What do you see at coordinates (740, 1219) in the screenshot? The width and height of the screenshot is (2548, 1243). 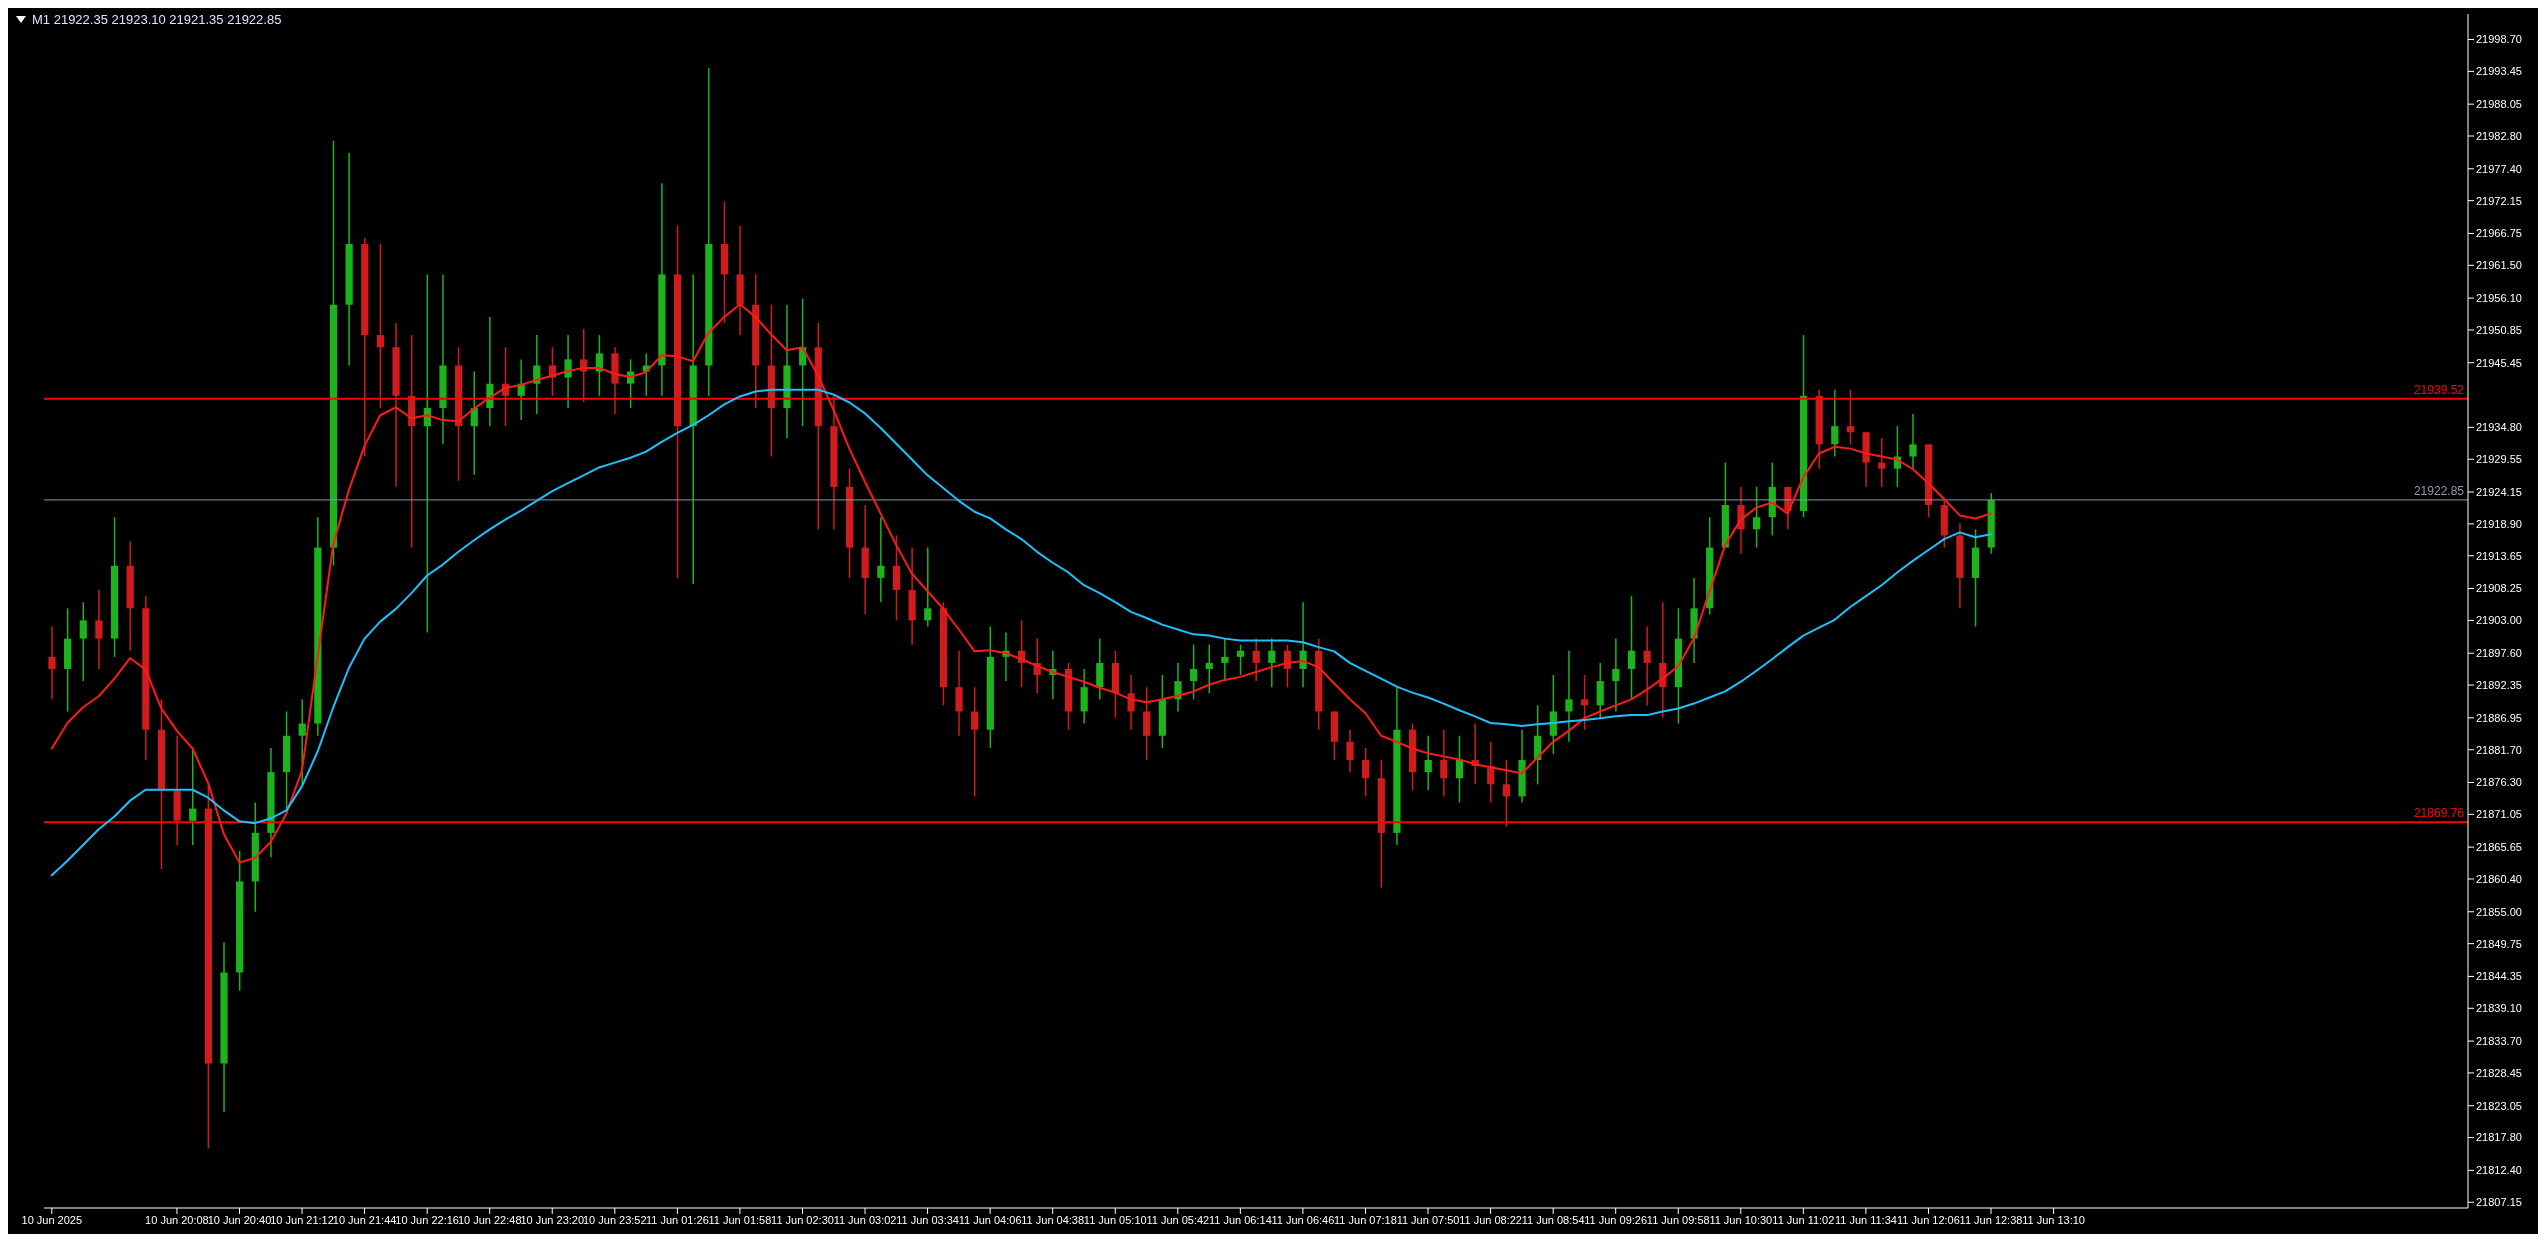 I see `x-tick-label: 11 Jun 01:58` at bounding box center [740, 1219].